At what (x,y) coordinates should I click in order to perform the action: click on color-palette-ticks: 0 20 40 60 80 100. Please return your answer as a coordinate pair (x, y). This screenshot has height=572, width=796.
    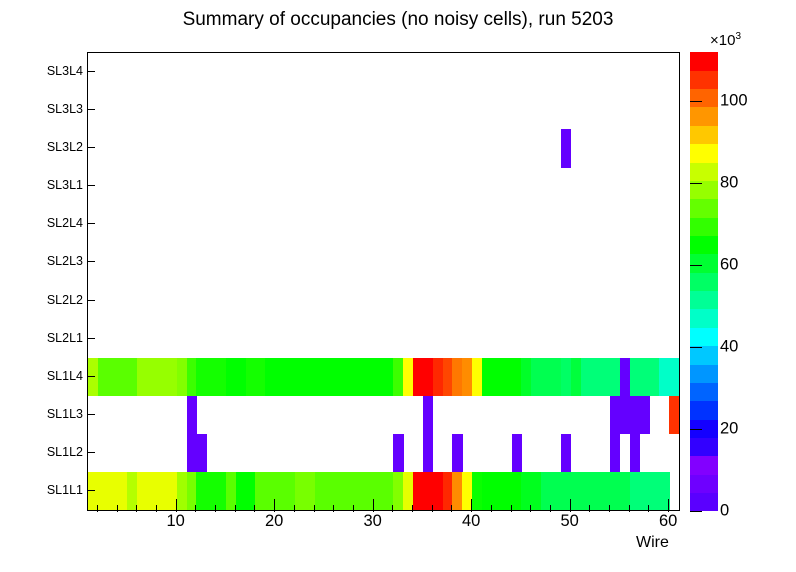
    Looking at the image, I should click on (719, 286).